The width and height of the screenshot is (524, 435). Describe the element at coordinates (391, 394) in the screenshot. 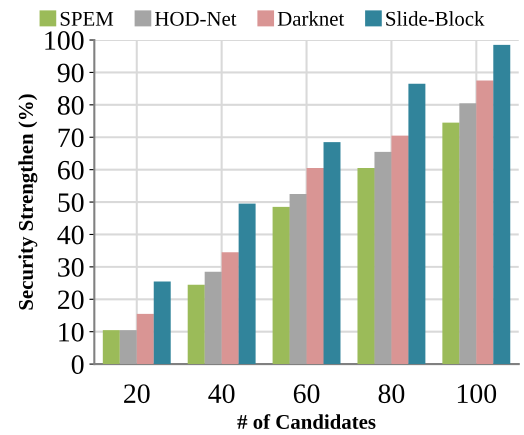

I see `x-tick-label: 80` at that location.